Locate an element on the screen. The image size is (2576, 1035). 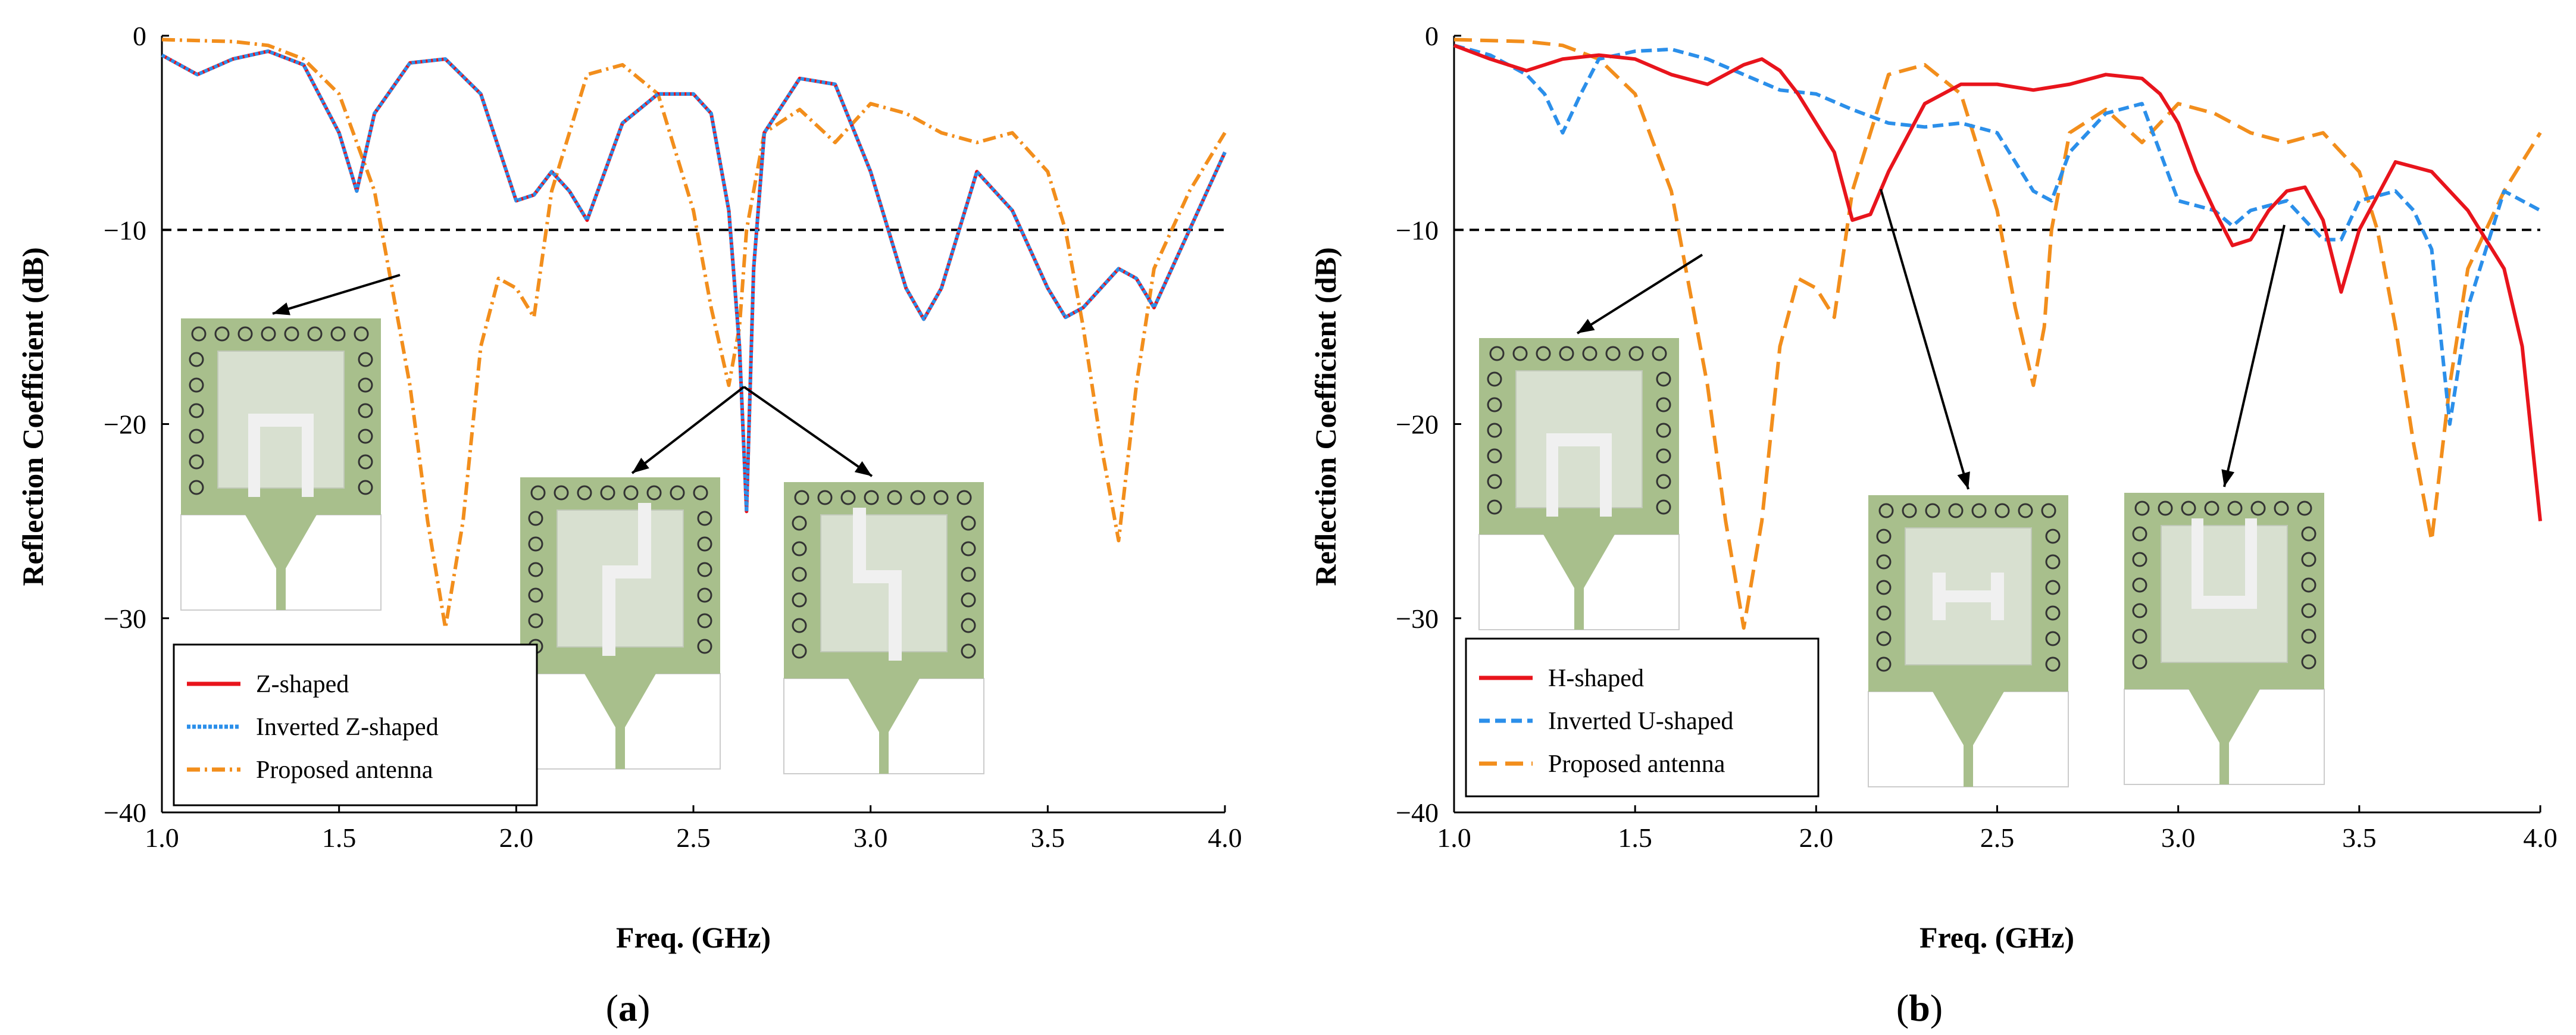
x-tick-label: 1.5 is located at coordinates (1635, 838).